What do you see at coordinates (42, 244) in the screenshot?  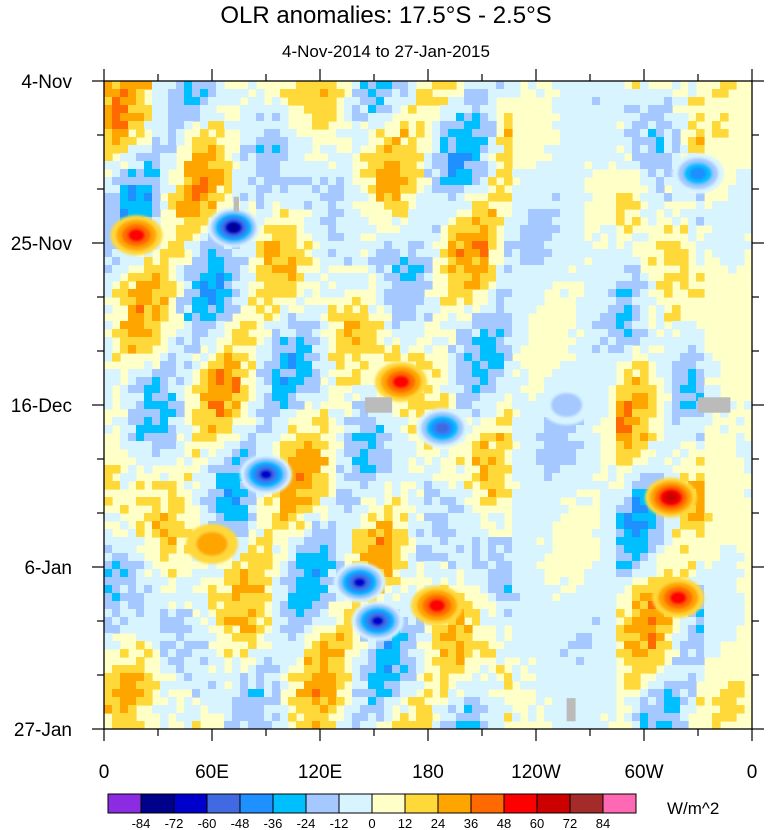 I see `y-tick-label: 25-Nov` at bounding box center [42, 244].